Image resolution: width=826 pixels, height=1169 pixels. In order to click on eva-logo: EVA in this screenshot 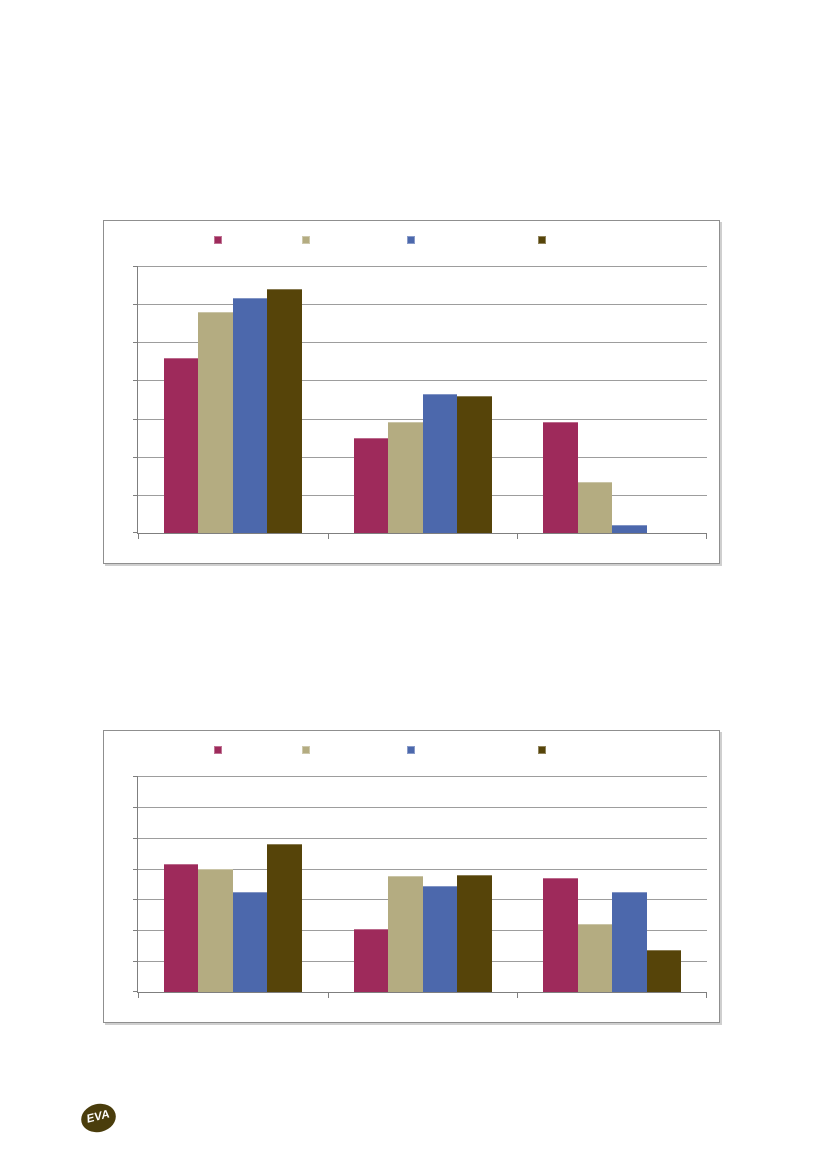, I will do `click(98, 1118)`.